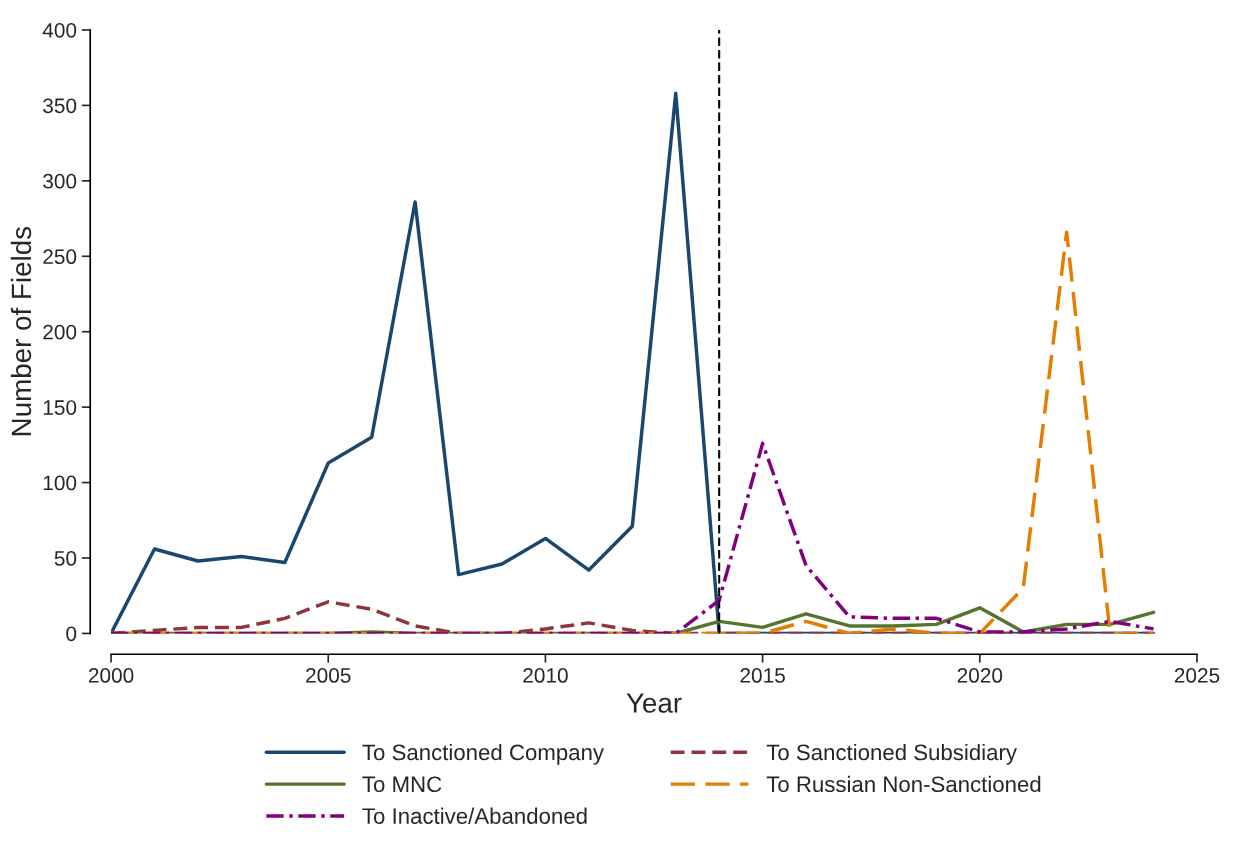 Image resolution: width=1234 pixels, height=856 pixels. Describe the element at coordinates (903, 784) in the screenshot. I see `legend-label: To Russian Non-Sanctioned` at that location.